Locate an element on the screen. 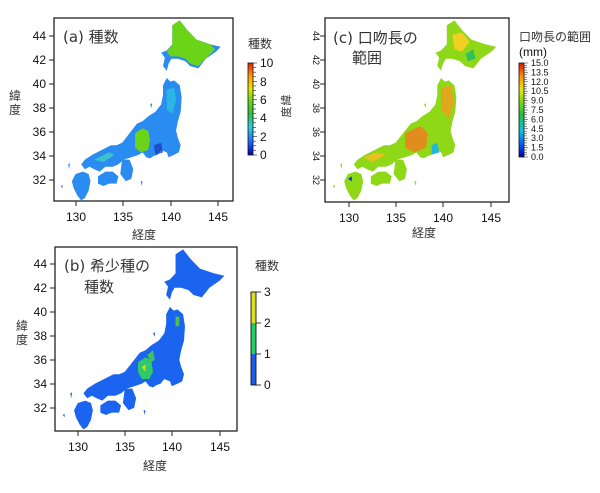  colorbar-tick: 6 is located at coordinates (263, 100).